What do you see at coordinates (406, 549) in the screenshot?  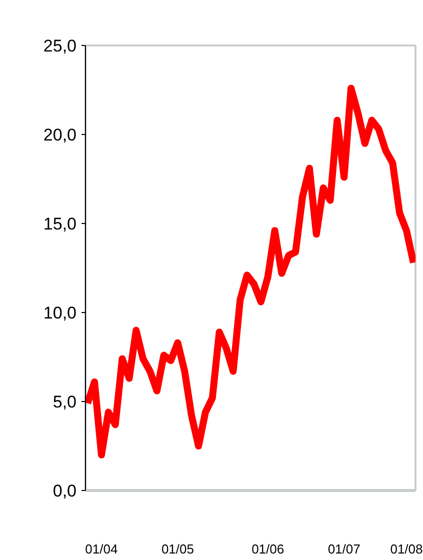 I see `x-tick-label: 01/08` at bounding box center [406, 549].